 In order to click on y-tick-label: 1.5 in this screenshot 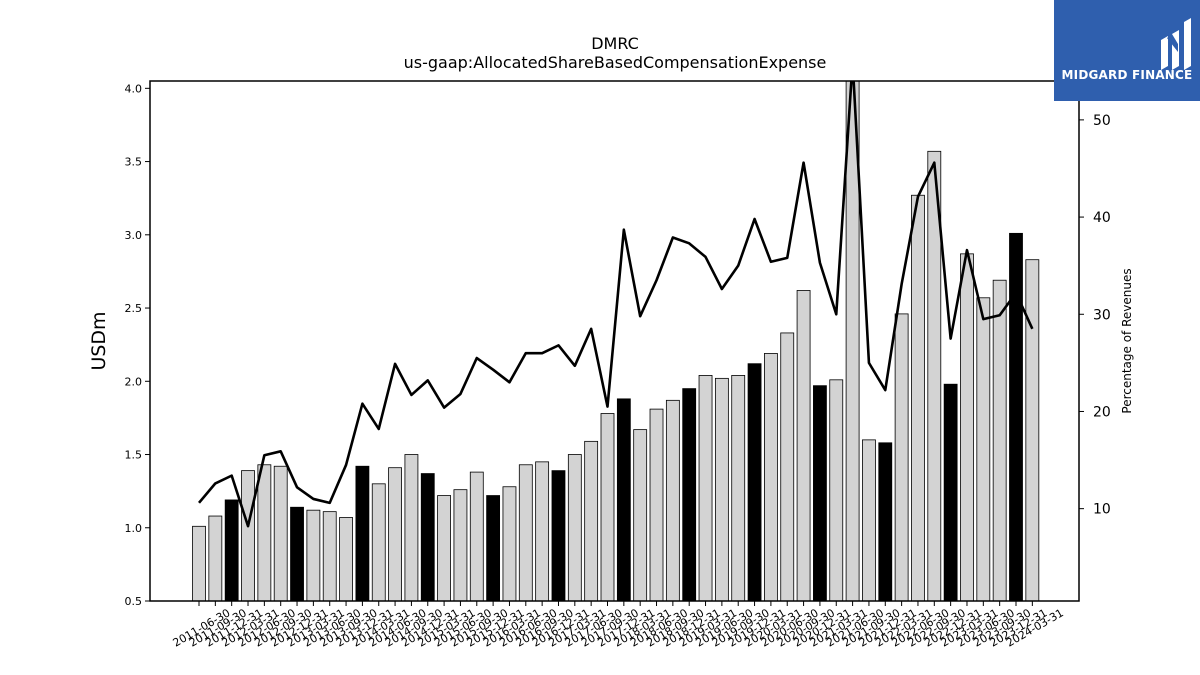, I will do `click(134, 455)`.